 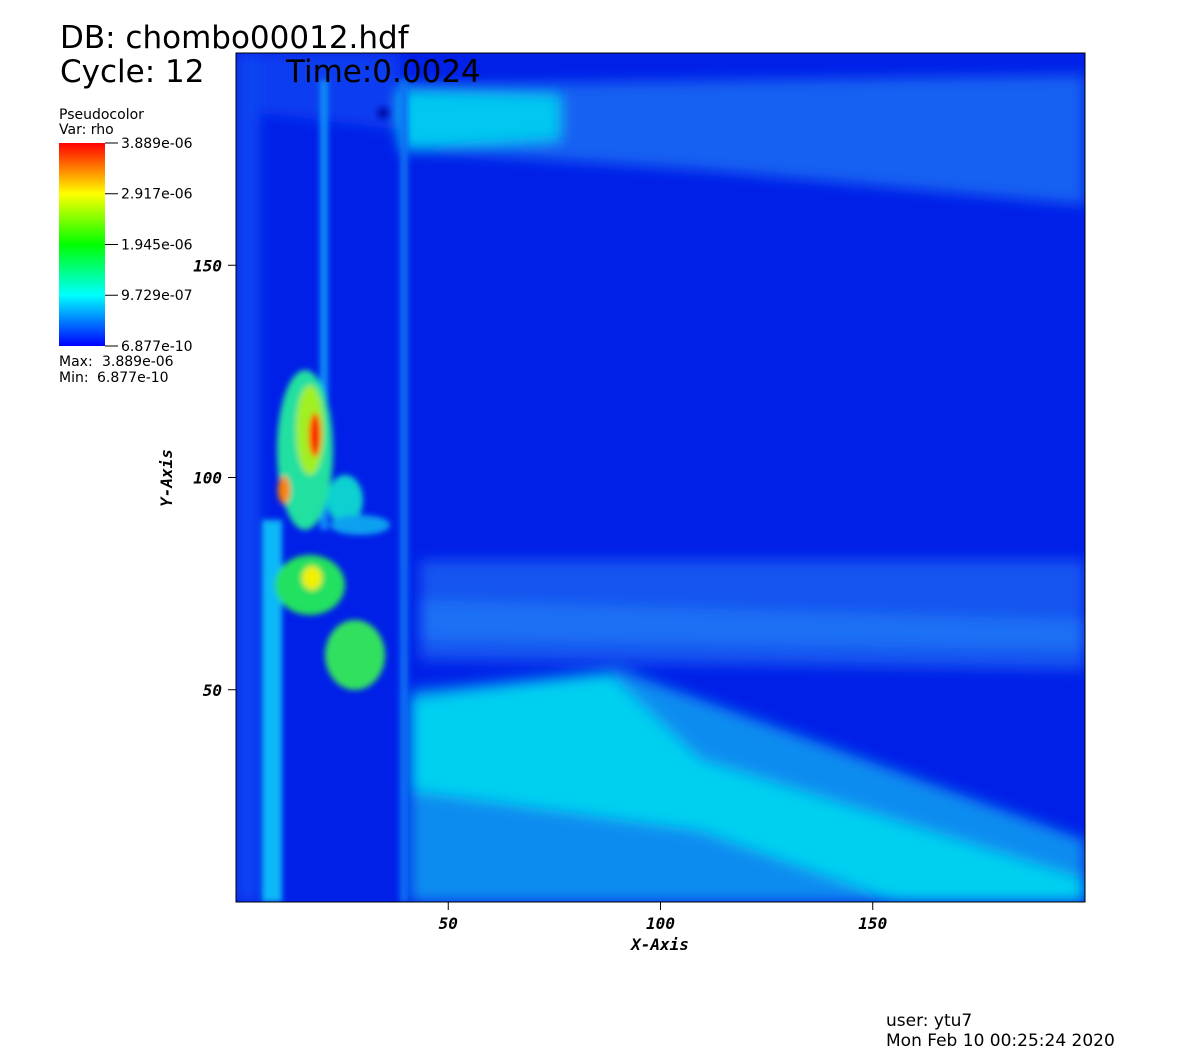 What do you see at coordinates (929, 1021) in the screenshot?
I see `user-label: user: ytu7` at bounding box center [929, 1021].